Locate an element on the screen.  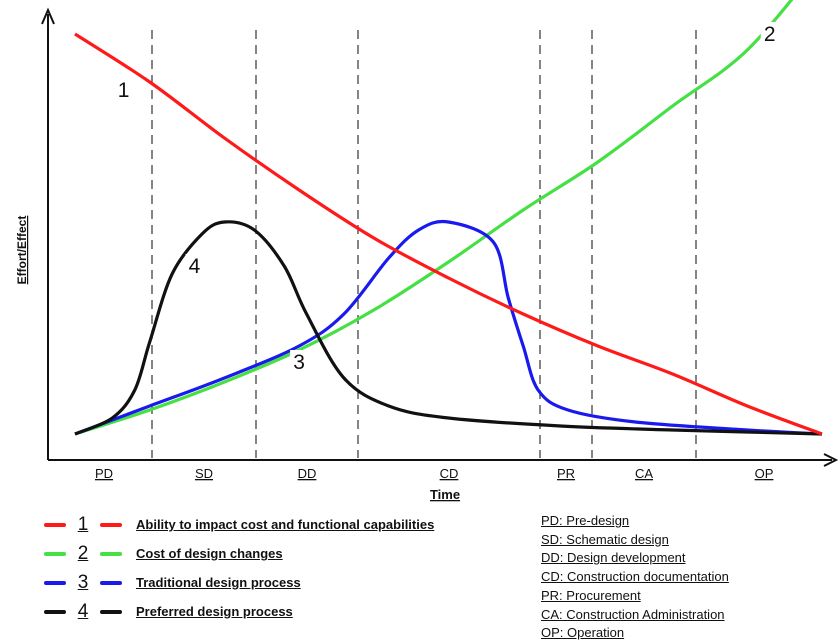
legend-item-4: 4 Preferred design process is located at coordinates (279, 611).